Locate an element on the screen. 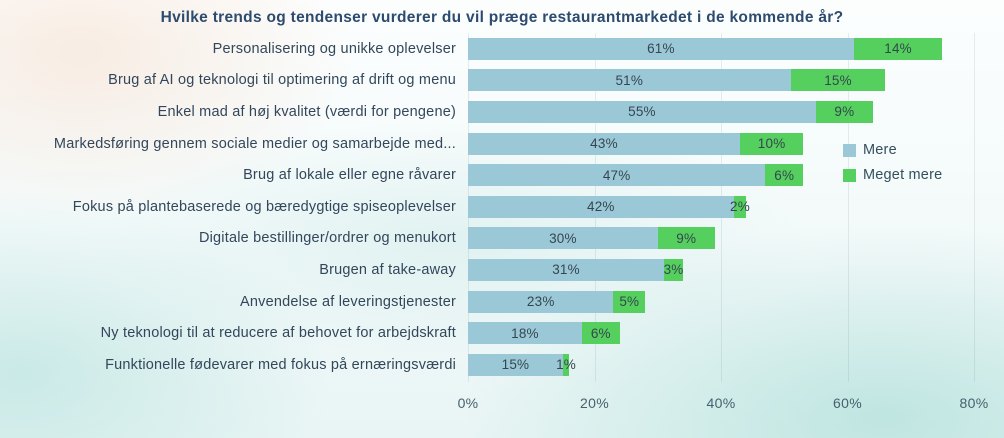  bar-stack: 18% 6% is located at coordinates (721, 333).